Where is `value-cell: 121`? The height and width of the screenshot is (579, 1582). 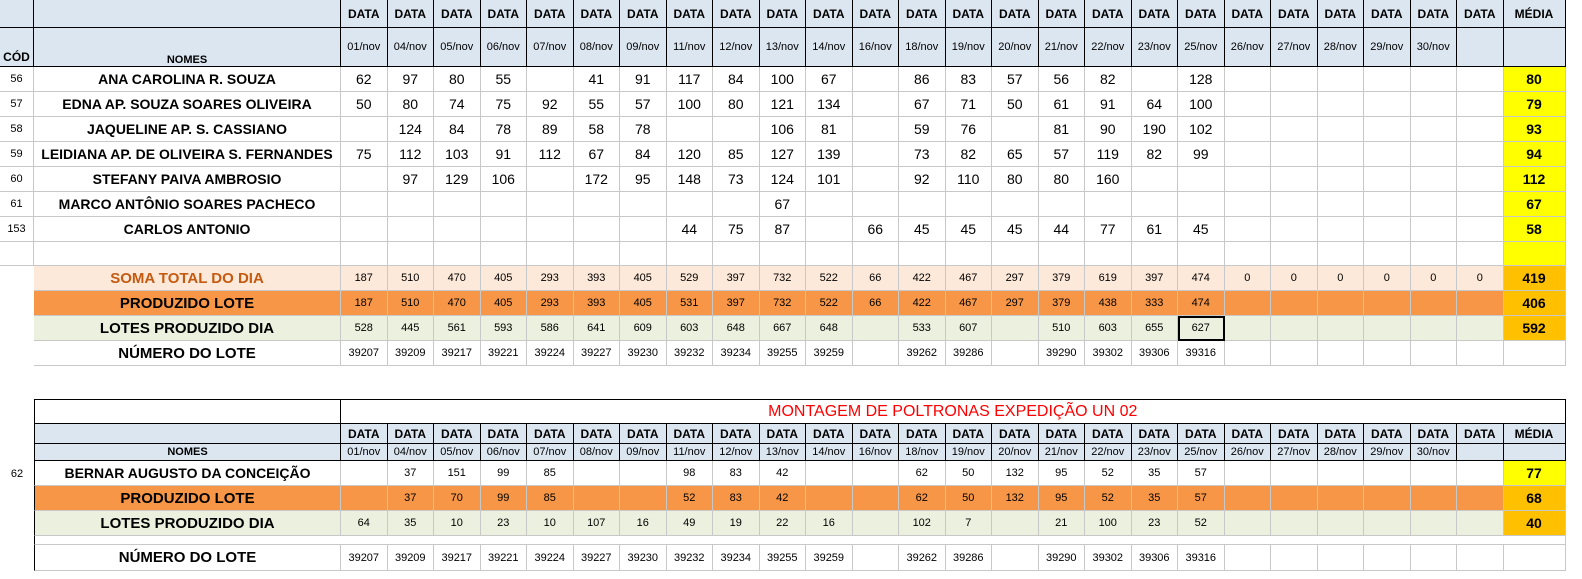
value-cell: 121 is located at coordinates (782, 104).